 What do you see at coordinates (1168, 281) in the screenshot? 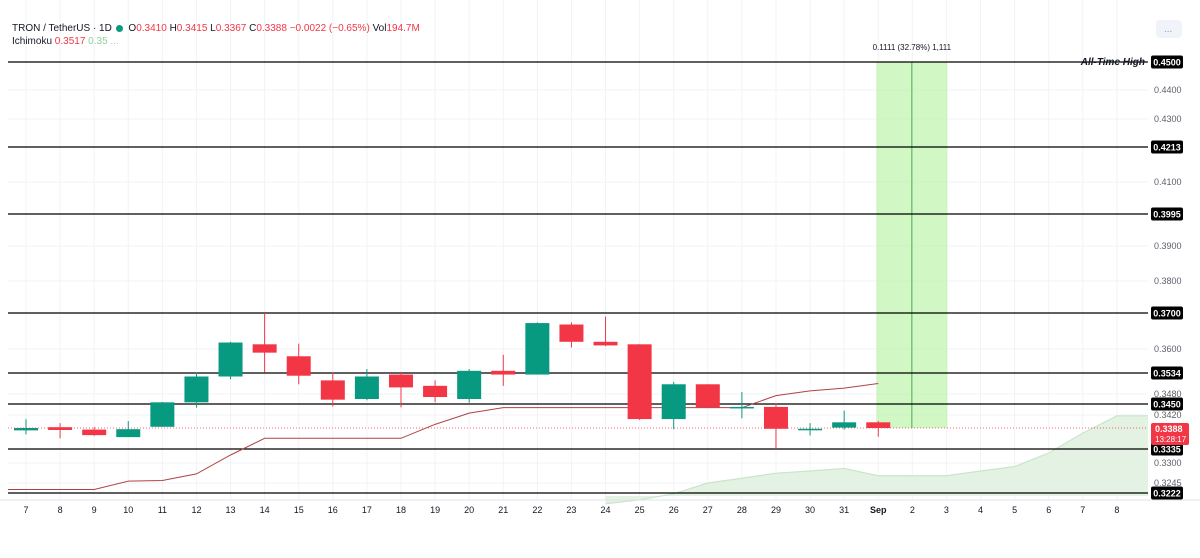
I see `price-tick-label: 0.3800` at bounding box center [1168, 281].